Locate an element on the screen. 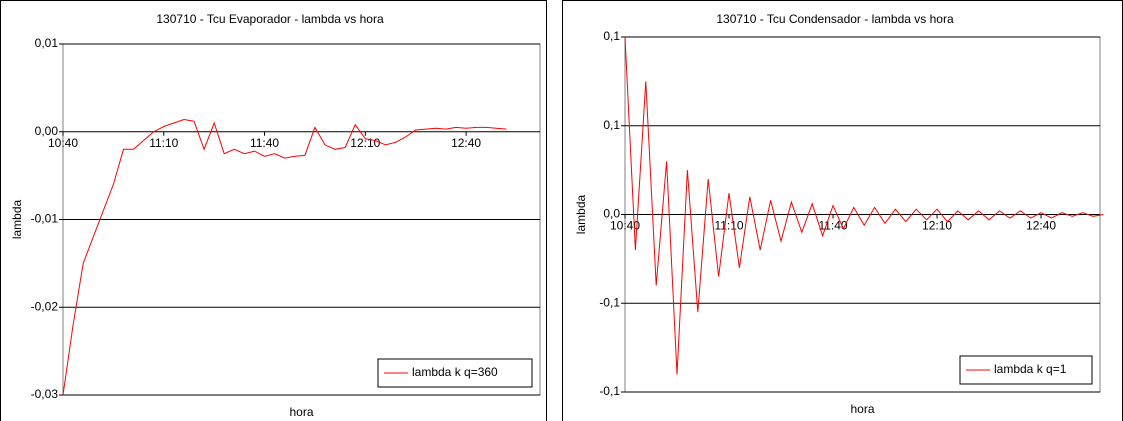 The width and height of the screenshot is (1123, 421). y-tick-label: -0,02 is located at coordinates (45, 306).